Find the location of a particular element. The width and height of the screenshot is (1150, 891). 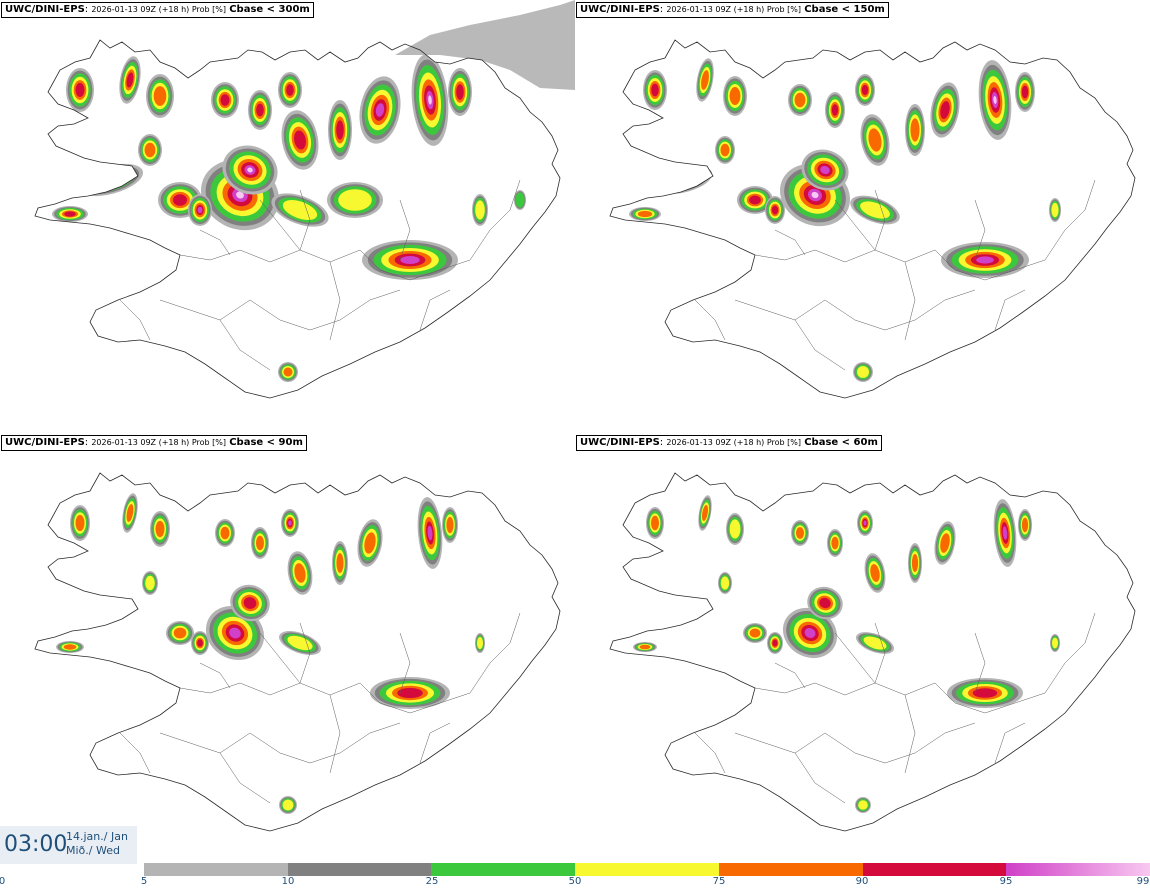

colorbar-segment is located at coordinates (934, 869).